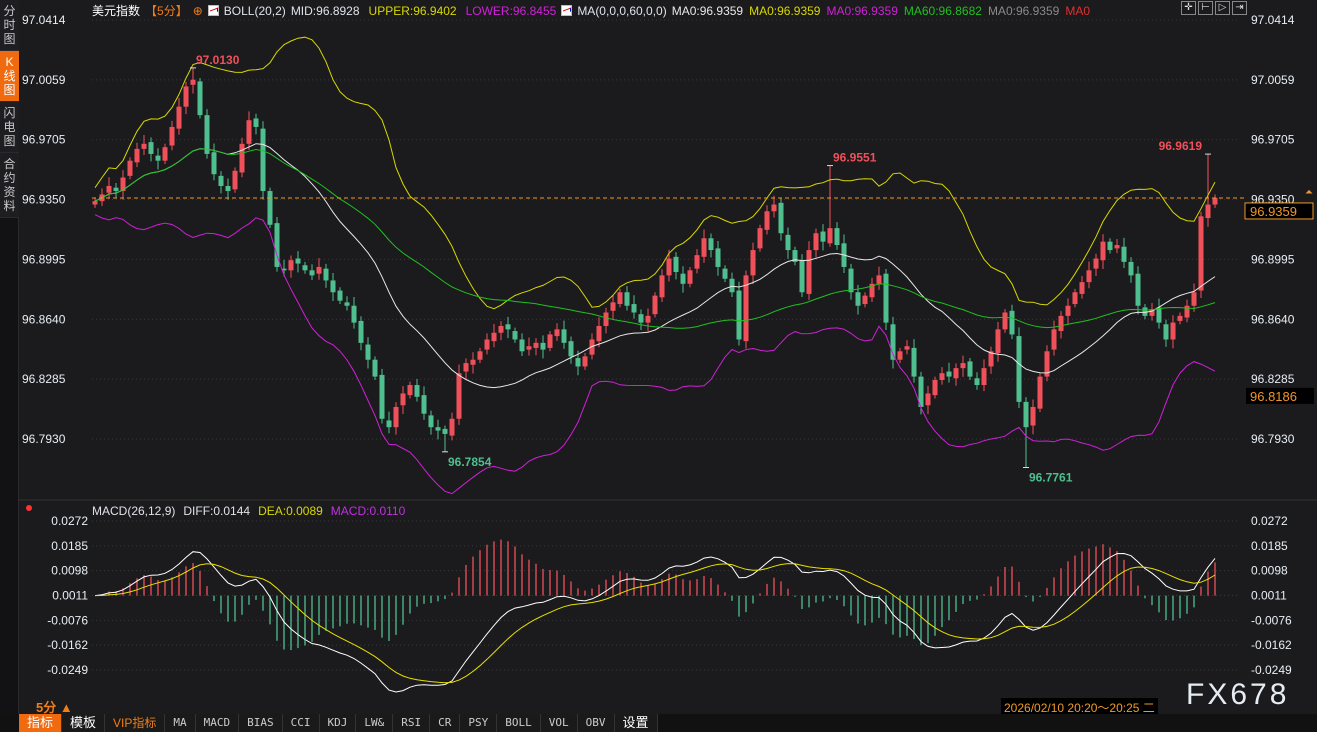 The height and width of the screenshot is (732, 1317). What do you see at coordinates (217, 723) in the screenshot?
I see `toolbar-btn-macd: MACD` at bounding box center [217, 723].